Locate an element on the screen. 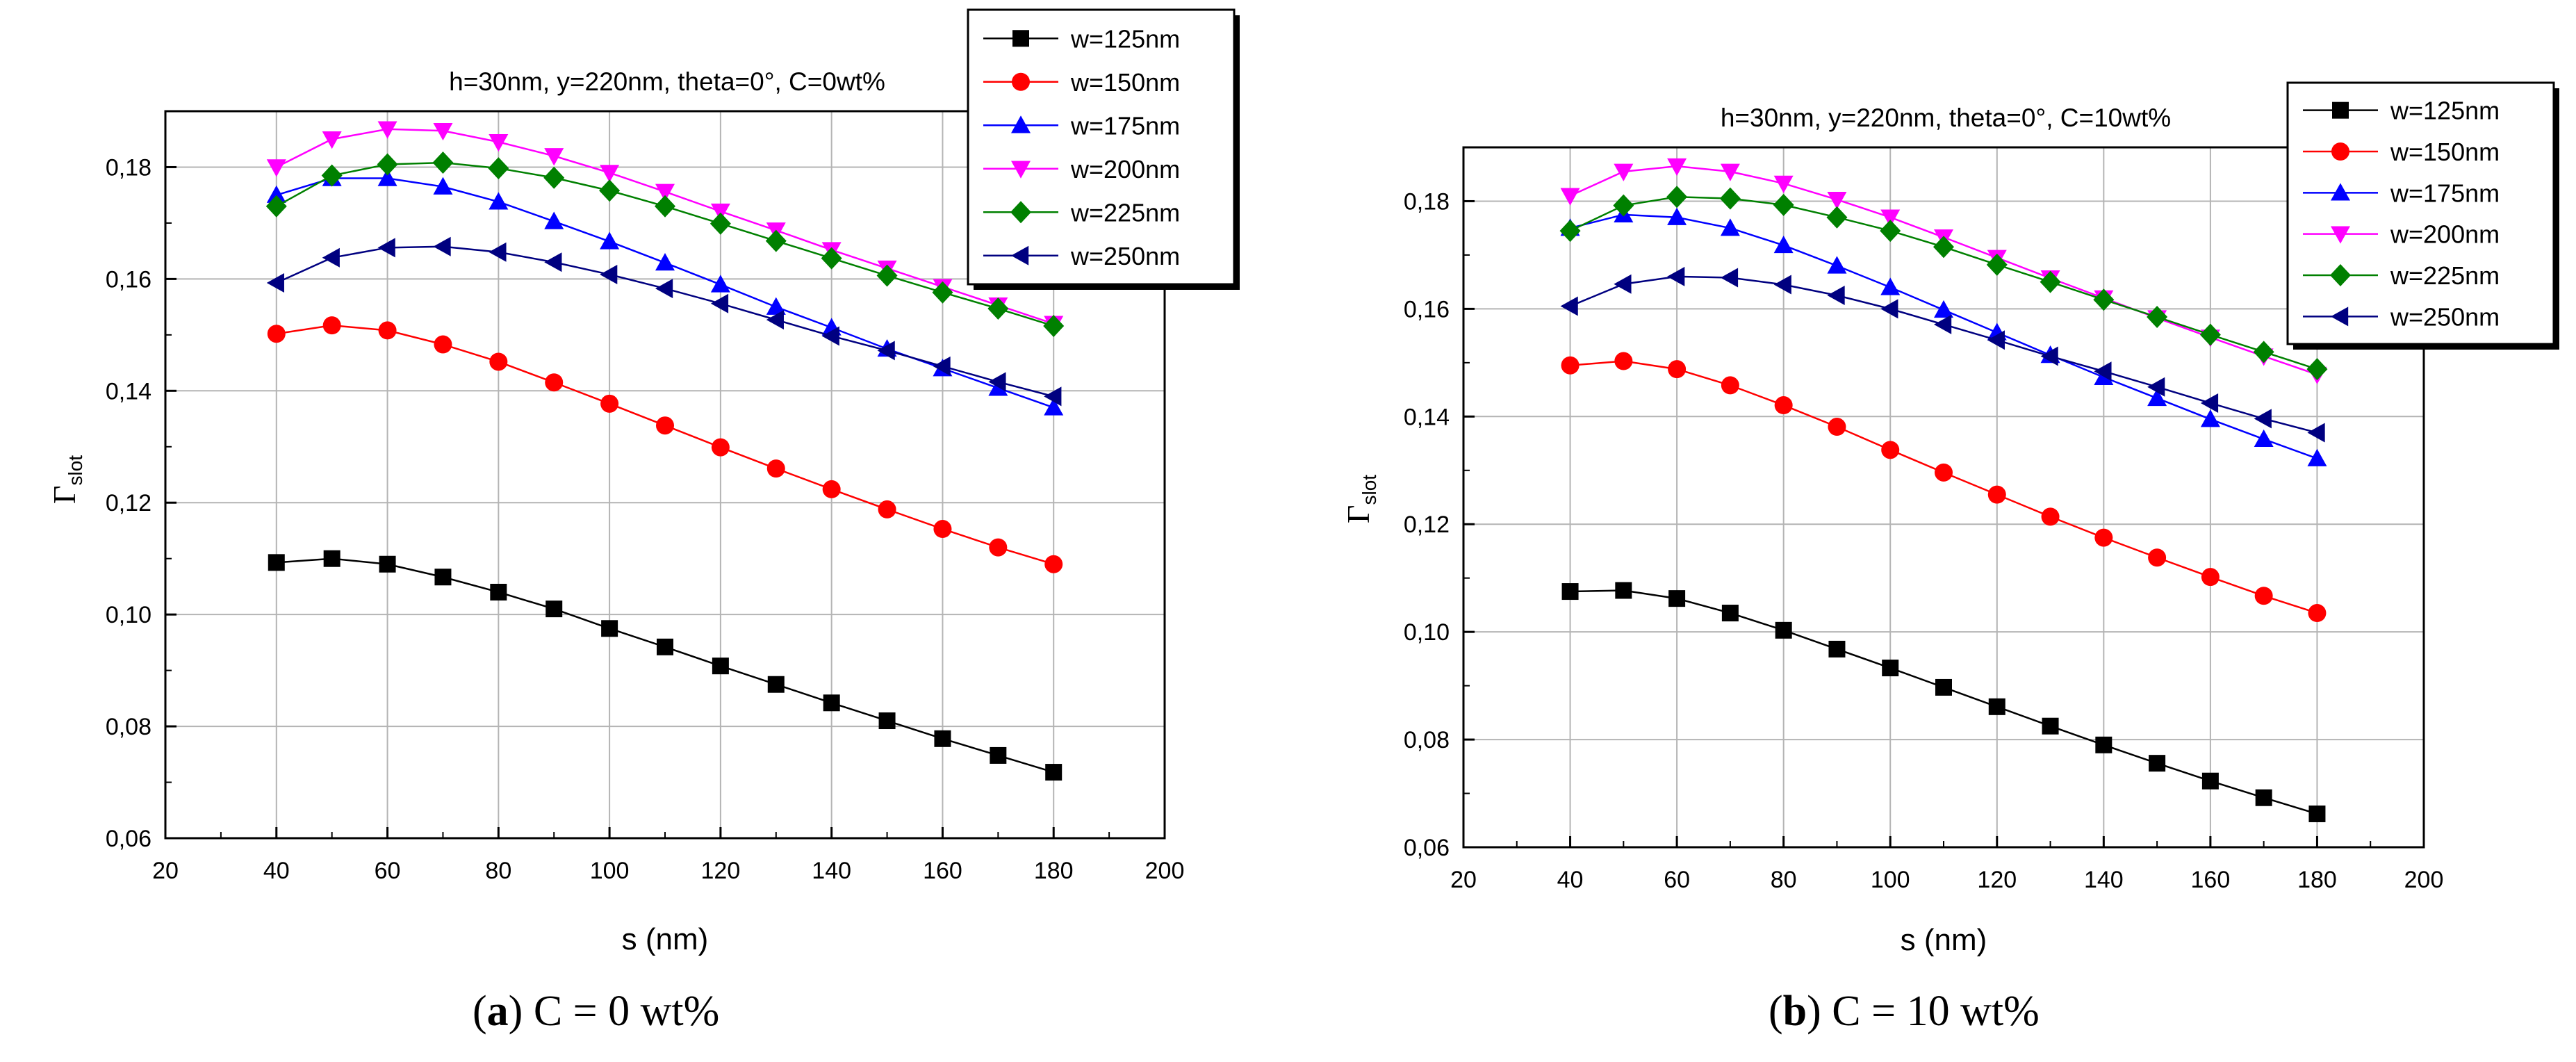 The image size is (2576, 1062). series-line is located at coordinates (1943, 354).